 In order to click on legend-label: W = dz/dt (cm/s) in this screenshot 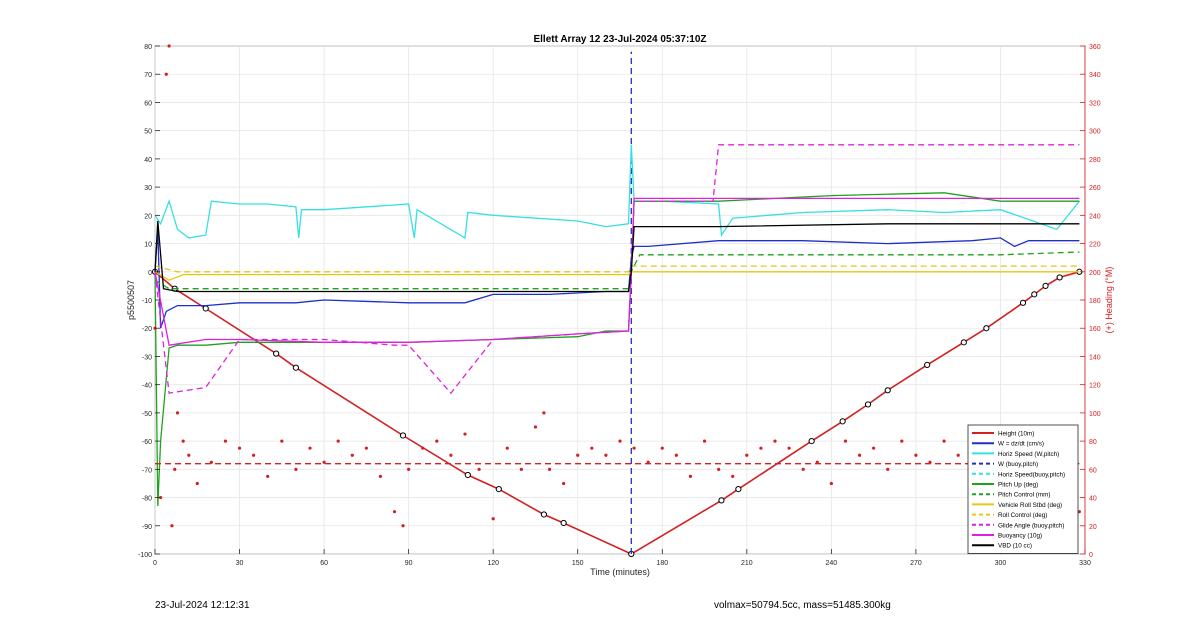, I will do `click(1021, 444)`.